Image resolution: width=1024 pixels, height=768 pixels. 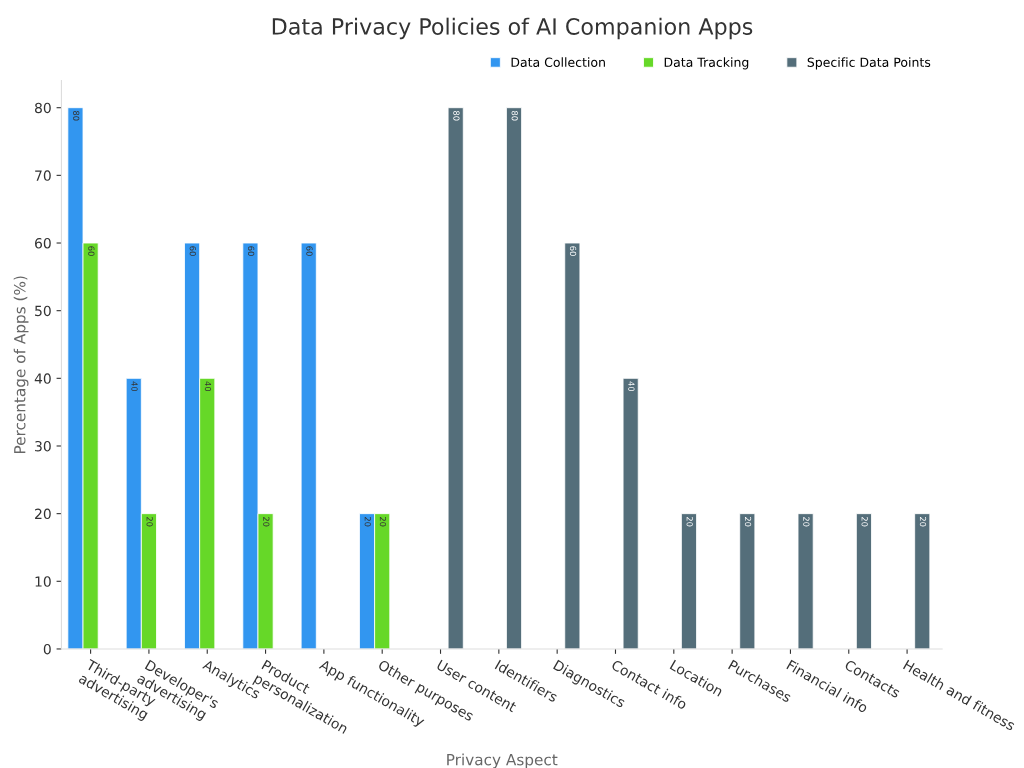 What do you see at coordinates (43, 175) in the screenshot?
I see `y-tick-label: 70` at bounding box center [43, 175].